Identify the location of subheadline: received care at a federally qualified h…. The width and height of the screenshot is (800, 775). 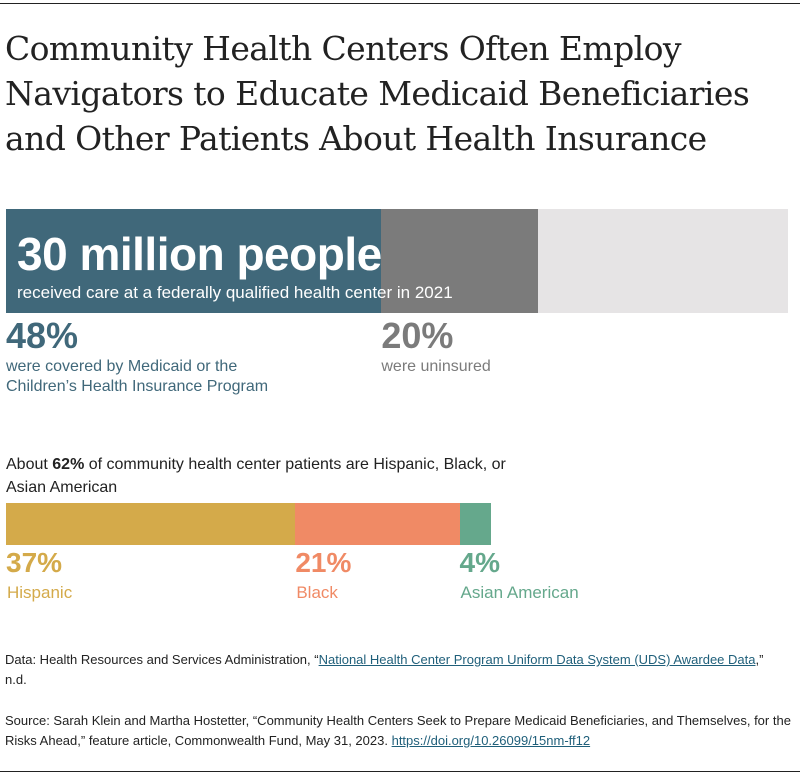
(235, 292).